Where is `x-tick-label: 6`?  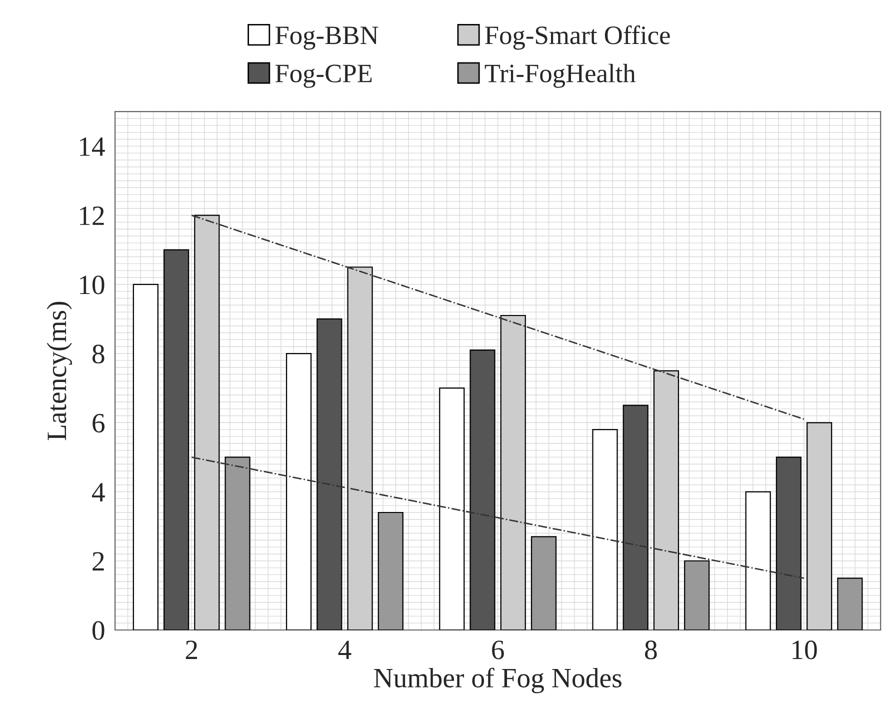 x-tick-label: 6 is located at coordinates (498, 650).